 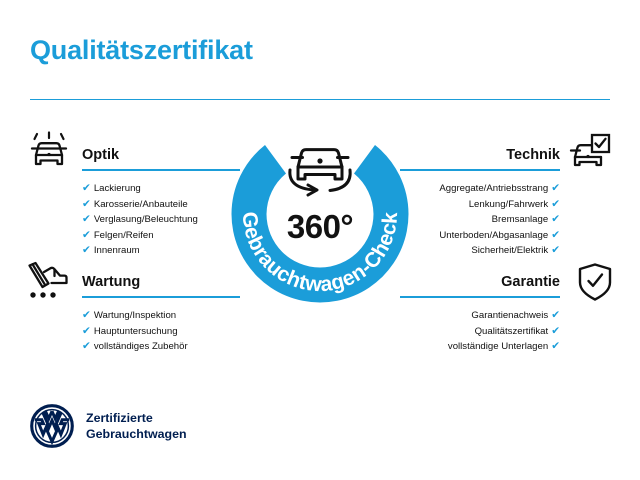 I want to click on list-item: Qualitätszertifikat ✔, so click(x=480, y=332).